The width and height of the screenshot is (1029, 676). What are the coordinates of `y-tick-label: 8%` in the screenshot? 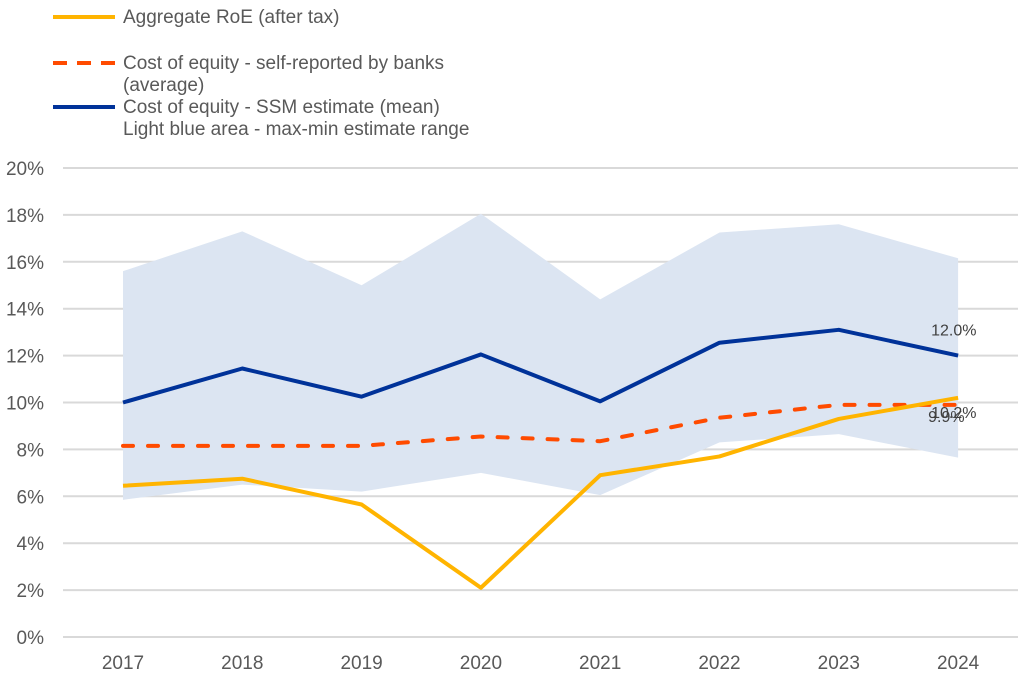 It's located at (31, 450).